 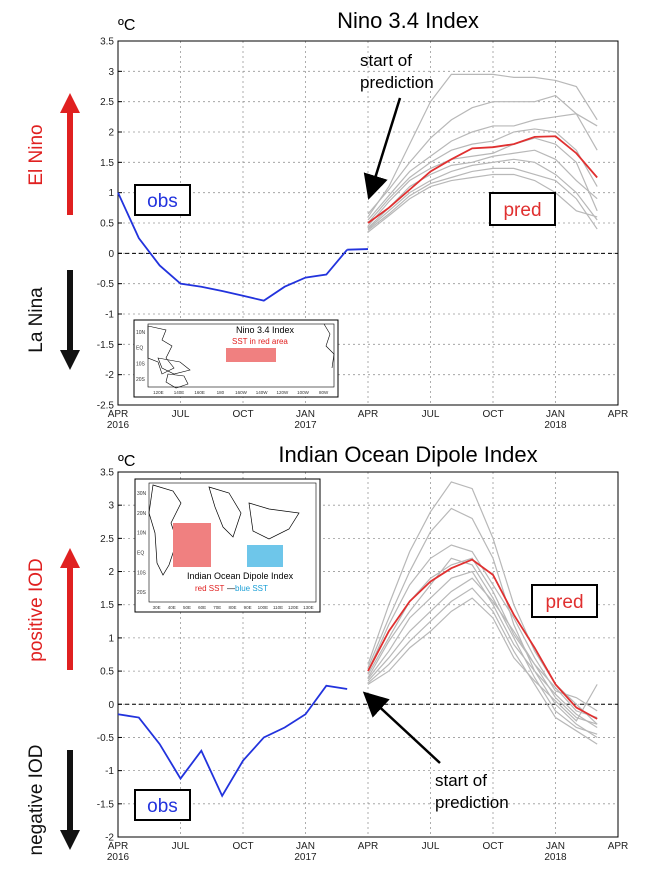 I want to click on inset-east-box, so click(x=265, y=556).